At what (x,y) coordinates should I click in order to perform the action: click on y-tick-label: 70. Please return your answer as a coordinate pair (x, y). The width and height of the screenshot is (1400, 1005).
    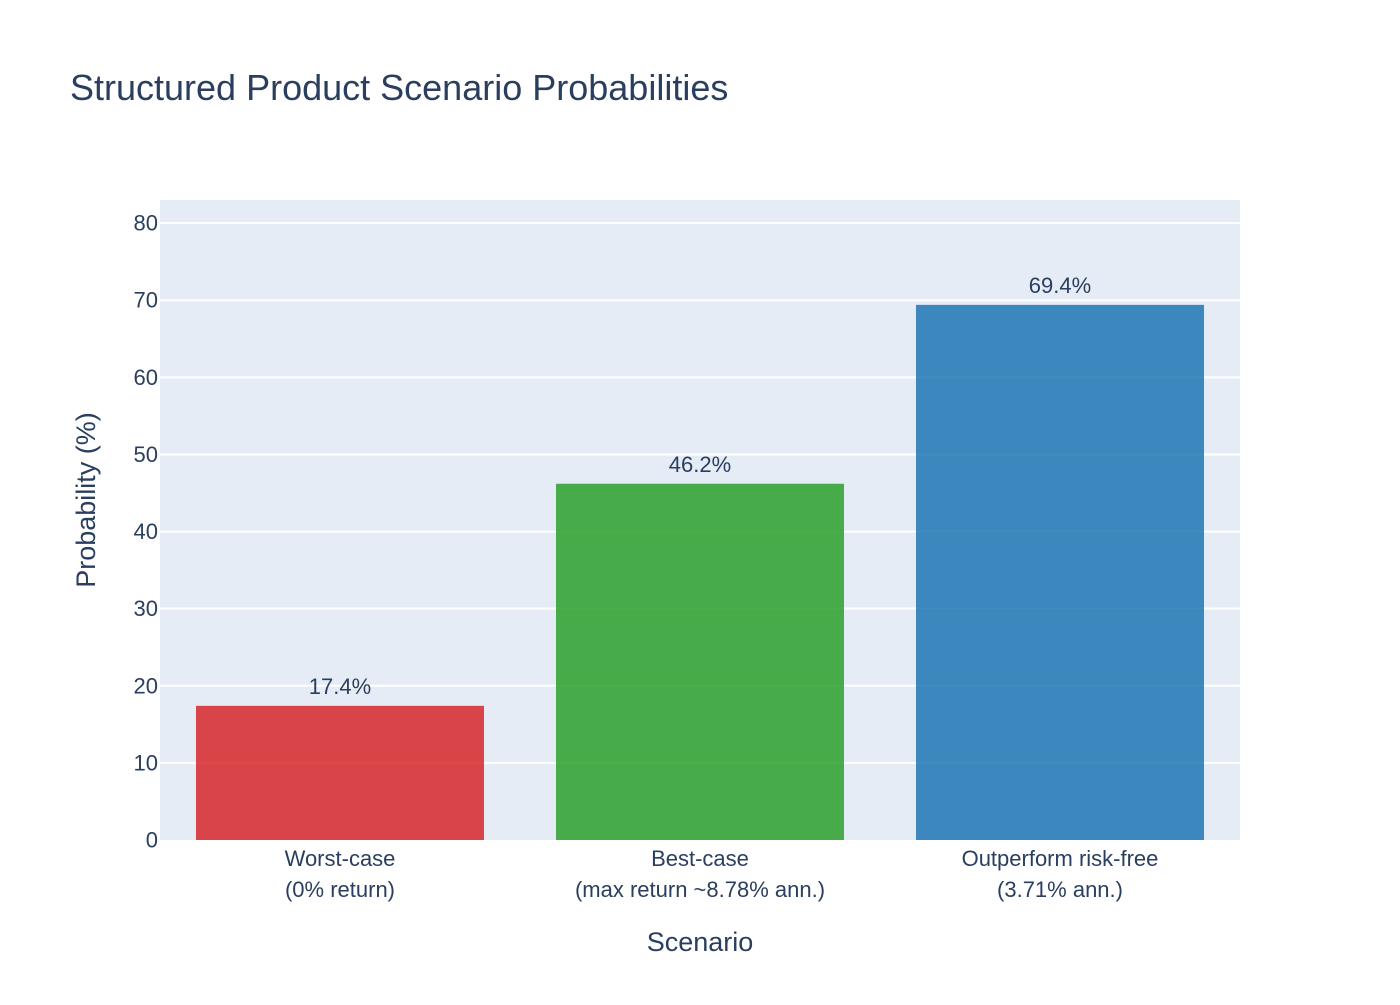
    Looking at the image, I should click on (146, 300).